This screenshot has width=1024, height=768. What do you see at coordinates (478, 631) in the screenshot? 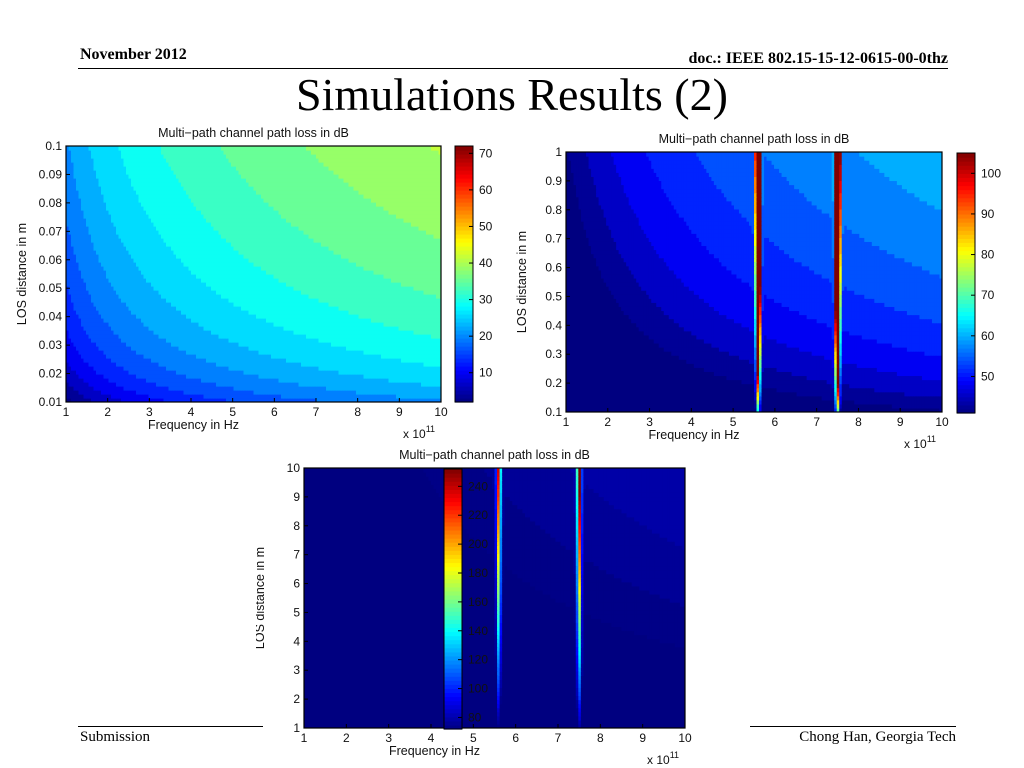
I see `colorbar-tick-label: 140` at bounding box center [478, 631].